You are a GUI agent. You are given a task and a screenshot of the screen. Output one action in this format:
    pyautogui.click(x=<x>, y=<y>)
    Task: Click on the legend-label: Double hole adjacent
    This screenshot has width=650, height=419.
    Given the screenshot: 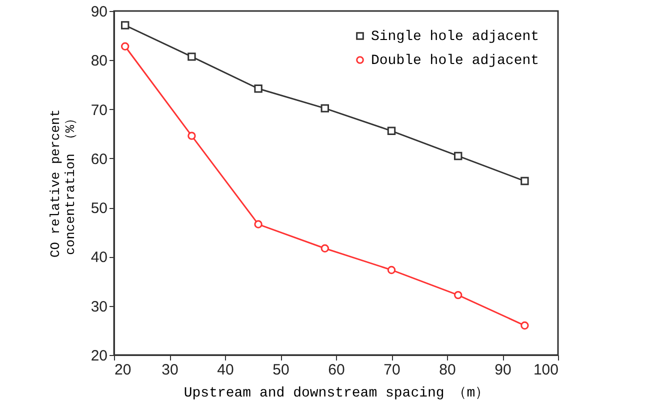 What is the action you would take?
    pyautogui.click(x=455, y=61)
    